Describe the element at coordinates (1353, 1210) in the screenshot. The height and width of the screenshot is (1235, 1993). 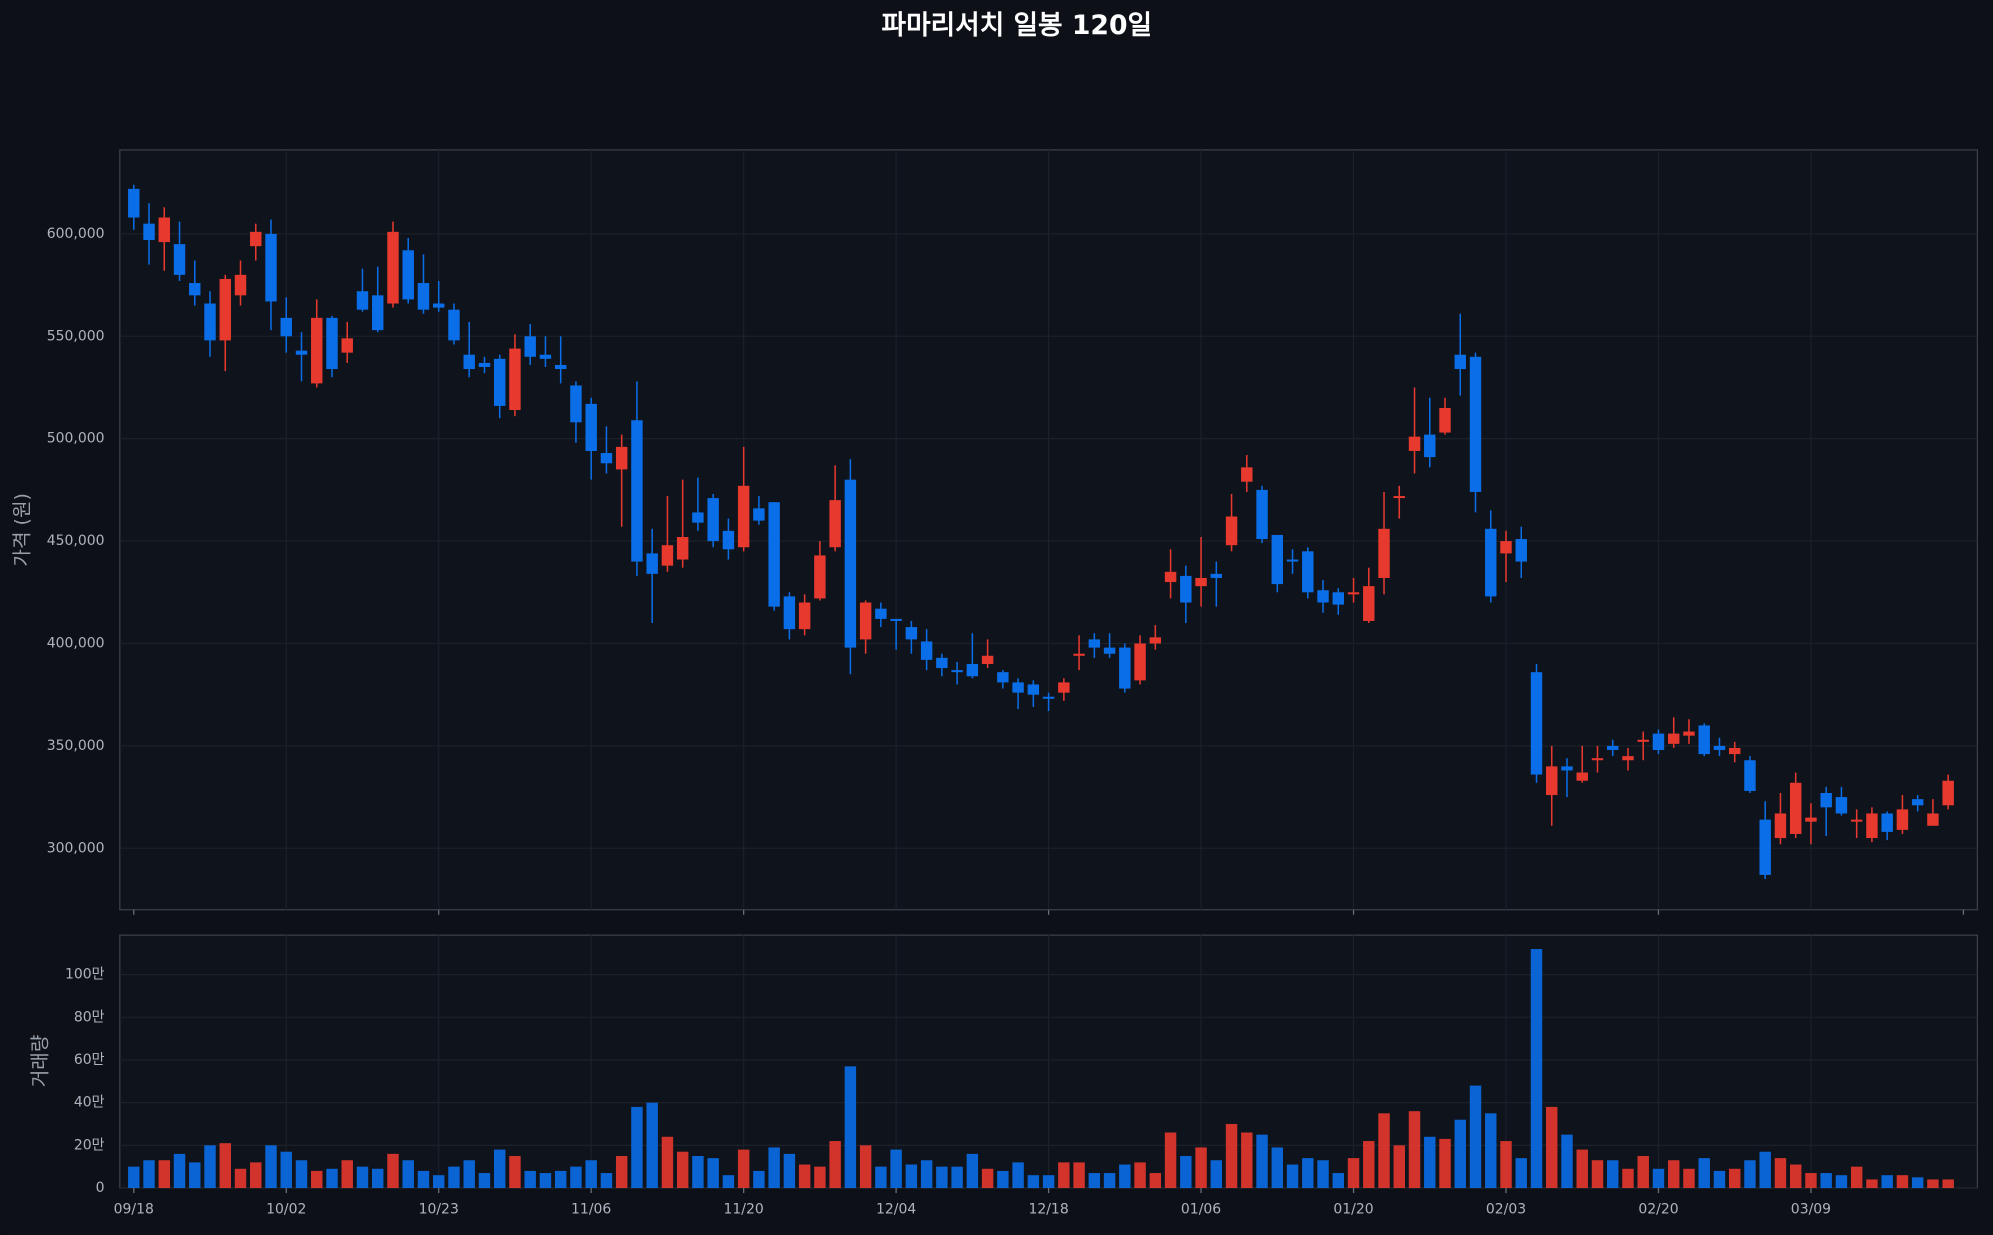
I see `x-tick-label: 01/20` at that location.